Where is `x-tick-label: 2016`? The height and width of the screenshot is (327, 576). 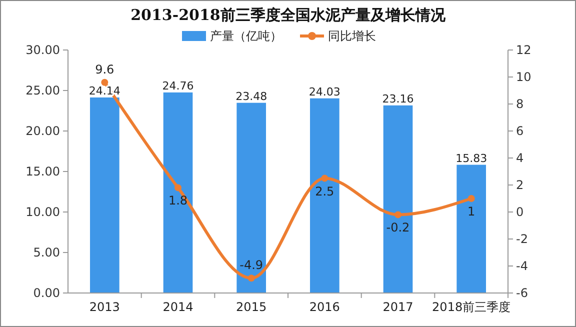
x-tick-label: 2016 is located at coordinates (324, 307).